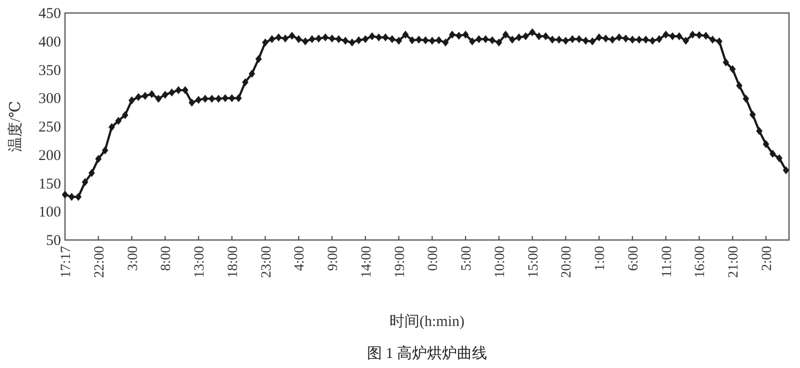  What do you see at coordinates (49, 70) in the screenshot?
I see `y-tick-label: 350` at bounding box center [49, 70].